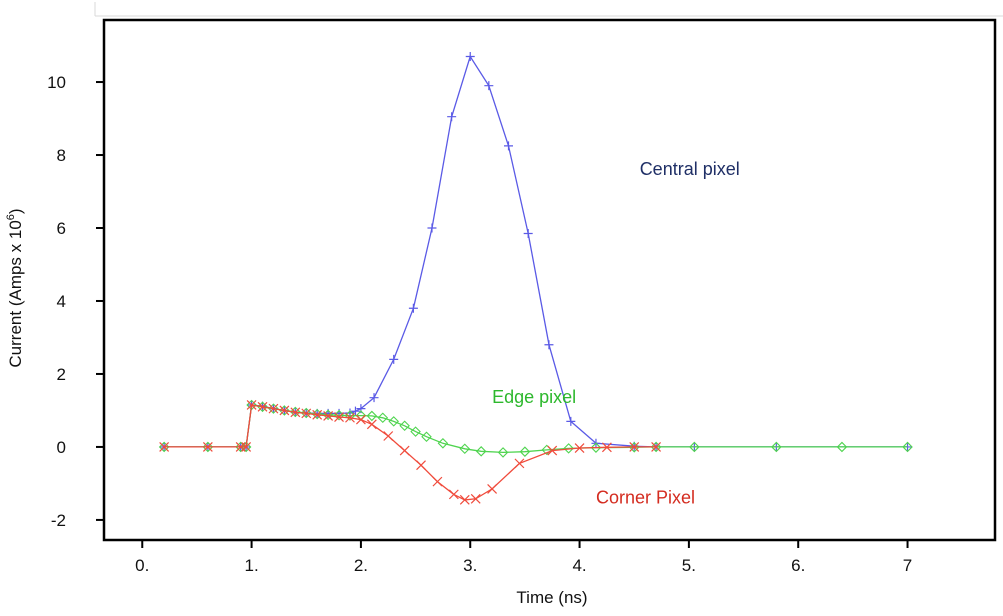 The width and height of the screenshot is (1003, 616). I want to click on series-label: Central pixel, so click(690, 169).